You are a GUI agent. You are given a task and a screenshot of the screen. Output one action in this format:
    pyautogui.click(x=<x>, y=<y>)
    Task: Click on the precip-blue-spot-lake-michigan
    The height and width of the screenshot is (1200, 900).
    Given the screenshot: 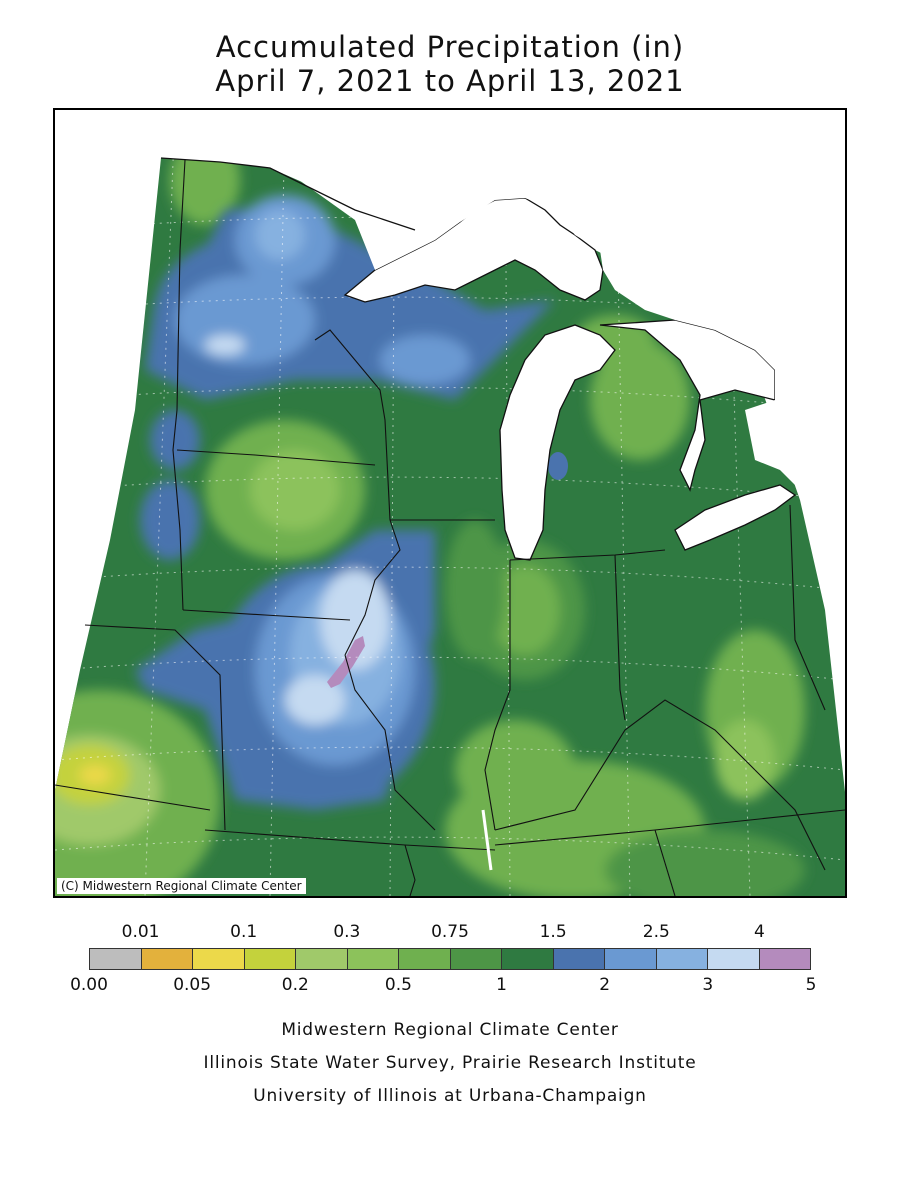 What is the action you would take?
    pyautogui.click(x=558, y=466)
    